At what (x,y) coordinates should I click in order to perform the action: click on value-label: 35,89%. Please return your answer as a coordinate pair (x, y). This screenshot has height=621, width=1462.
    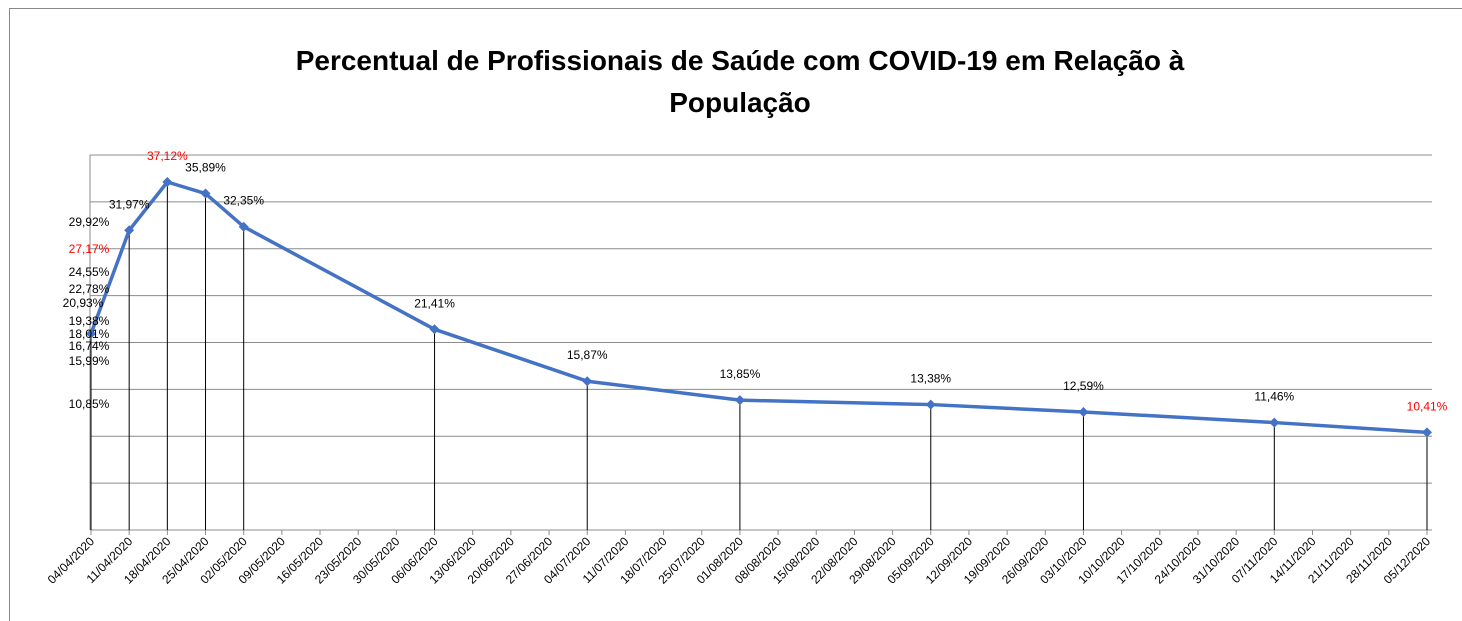
    Looking at the image, I should click on (205, 168).